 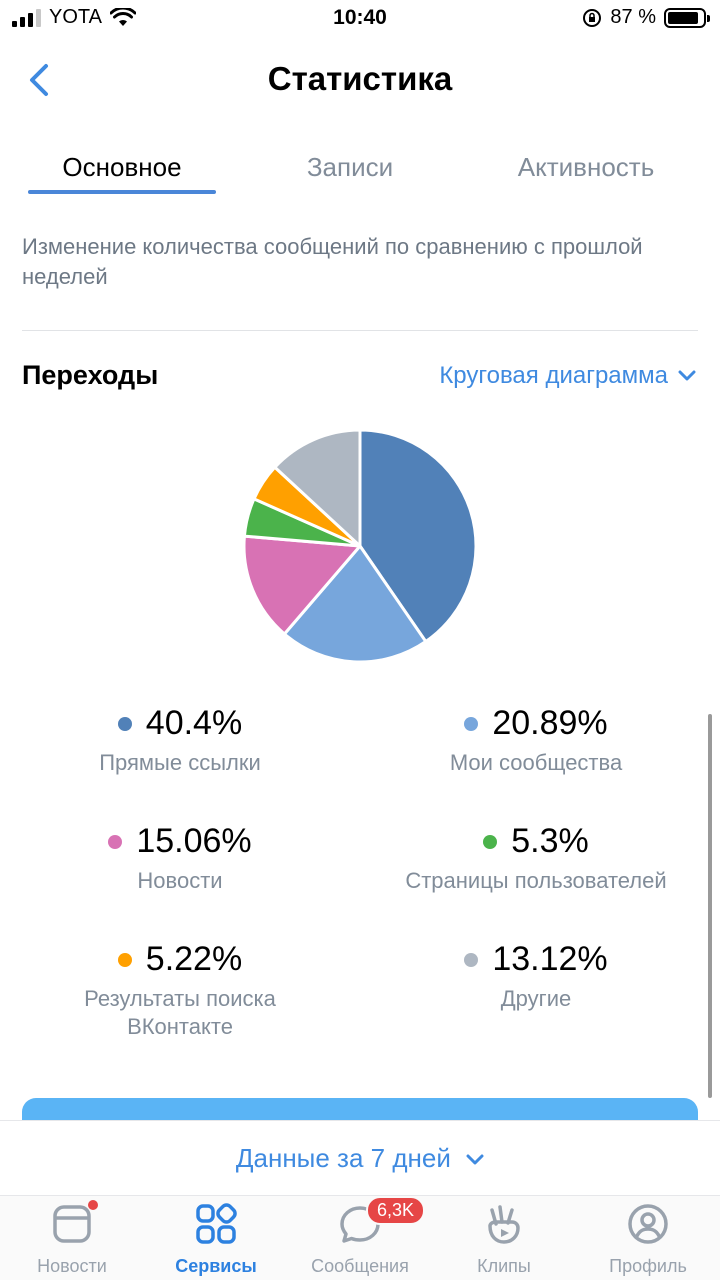 I want to click on status-bar: YOTA 10:40 87 %, so click(x=360, y=19).